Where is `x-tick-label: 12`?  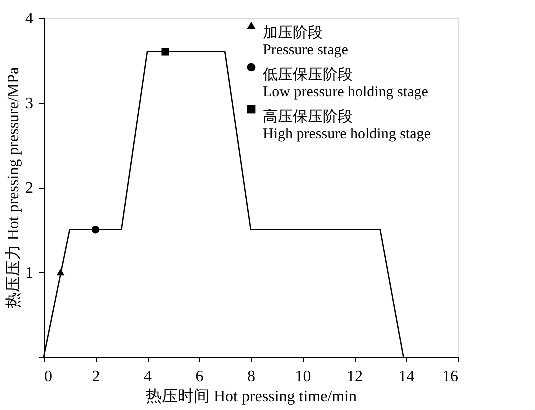
x-tick-label: 12 is located at coordinates (355, 377).